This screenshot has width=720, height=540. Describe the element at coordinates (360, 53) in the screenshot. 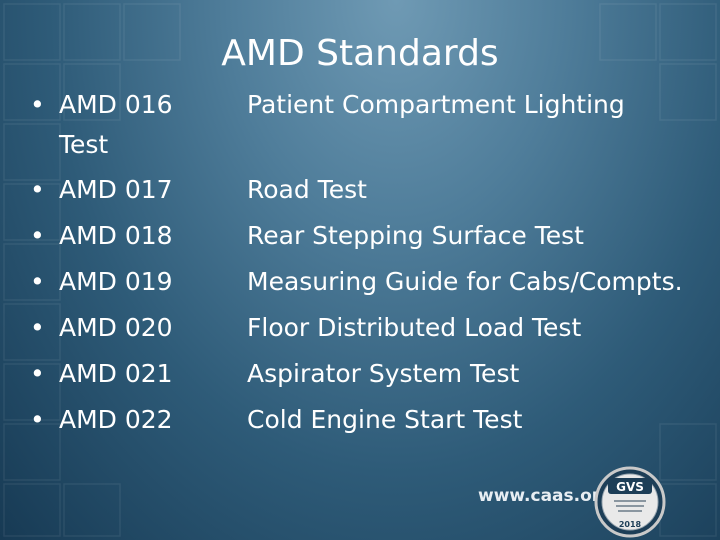

I see `slide-title: AMD Standards` at that location.